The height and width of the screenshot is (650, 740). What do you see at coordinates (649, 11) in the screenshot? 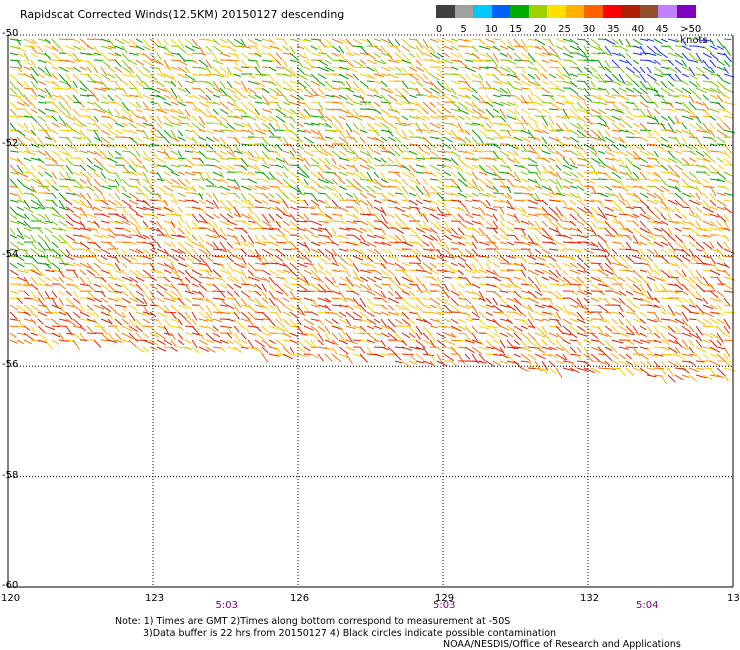
I see `legend-swatch` at bounding box center [649, 11].